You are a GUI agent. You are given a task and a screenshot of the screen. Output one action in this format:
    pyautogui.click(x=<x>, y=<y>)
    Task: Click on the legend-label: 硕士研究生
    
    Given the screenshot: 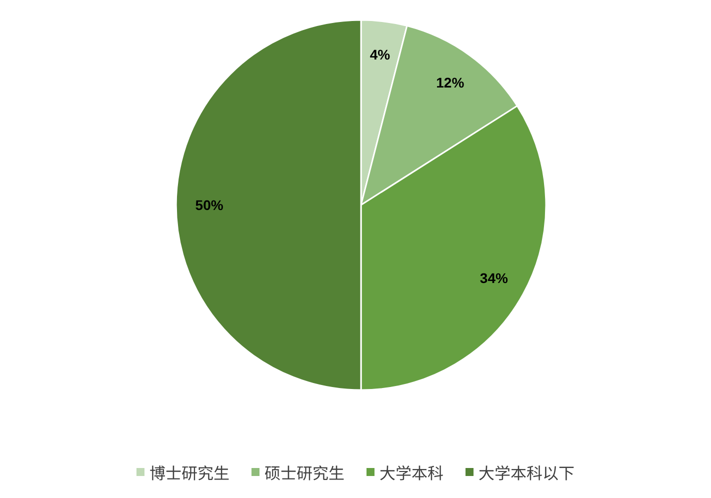 What is the action you would take?
    pyautogui.click(x=304, y=472)
    